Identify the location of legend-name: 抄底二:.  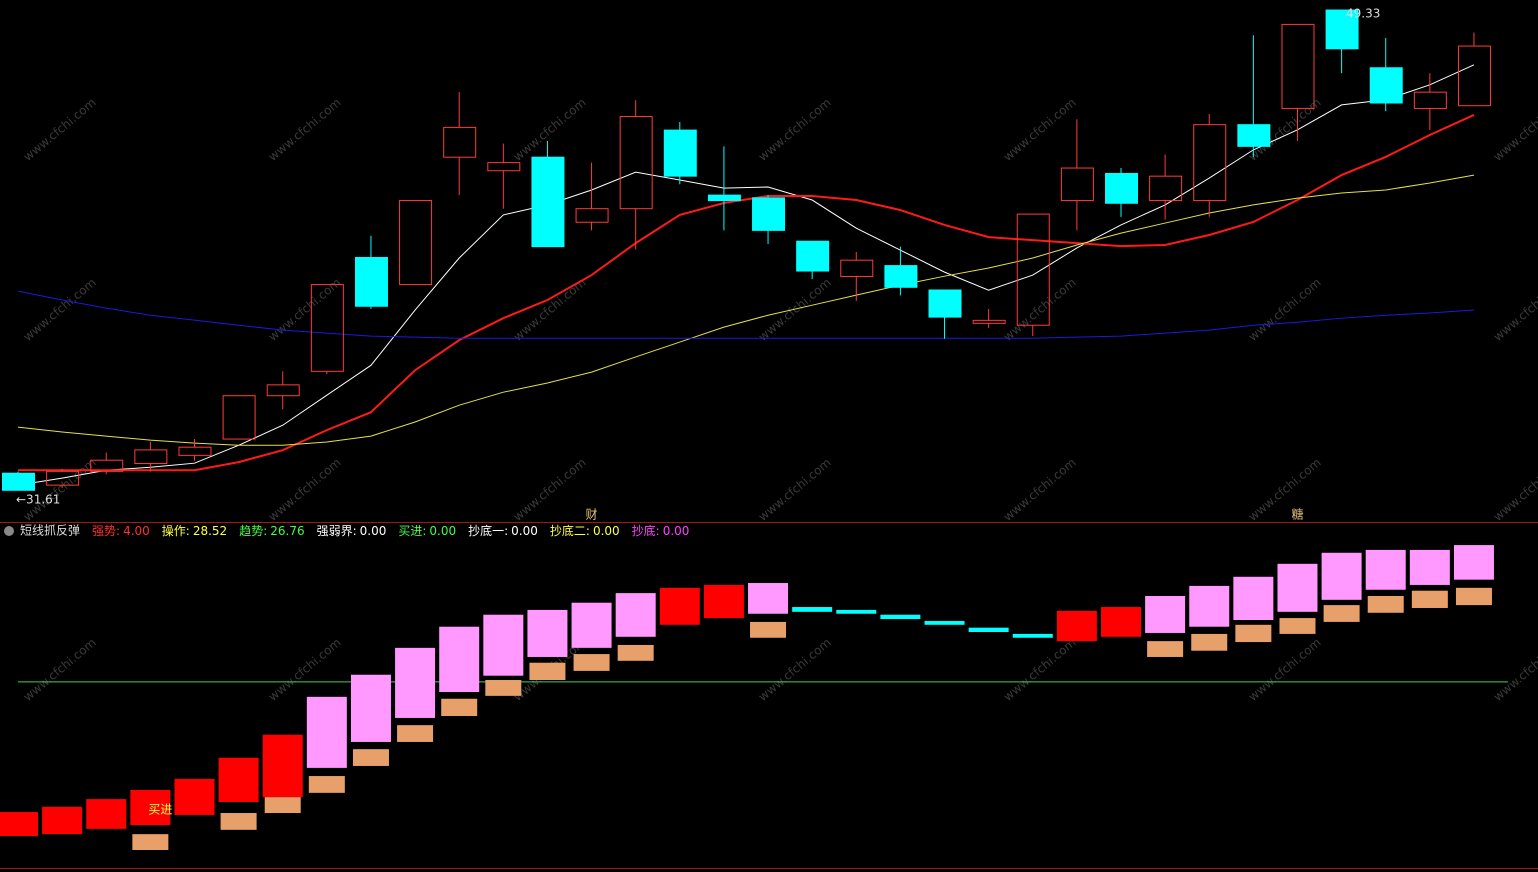
(570, 530).